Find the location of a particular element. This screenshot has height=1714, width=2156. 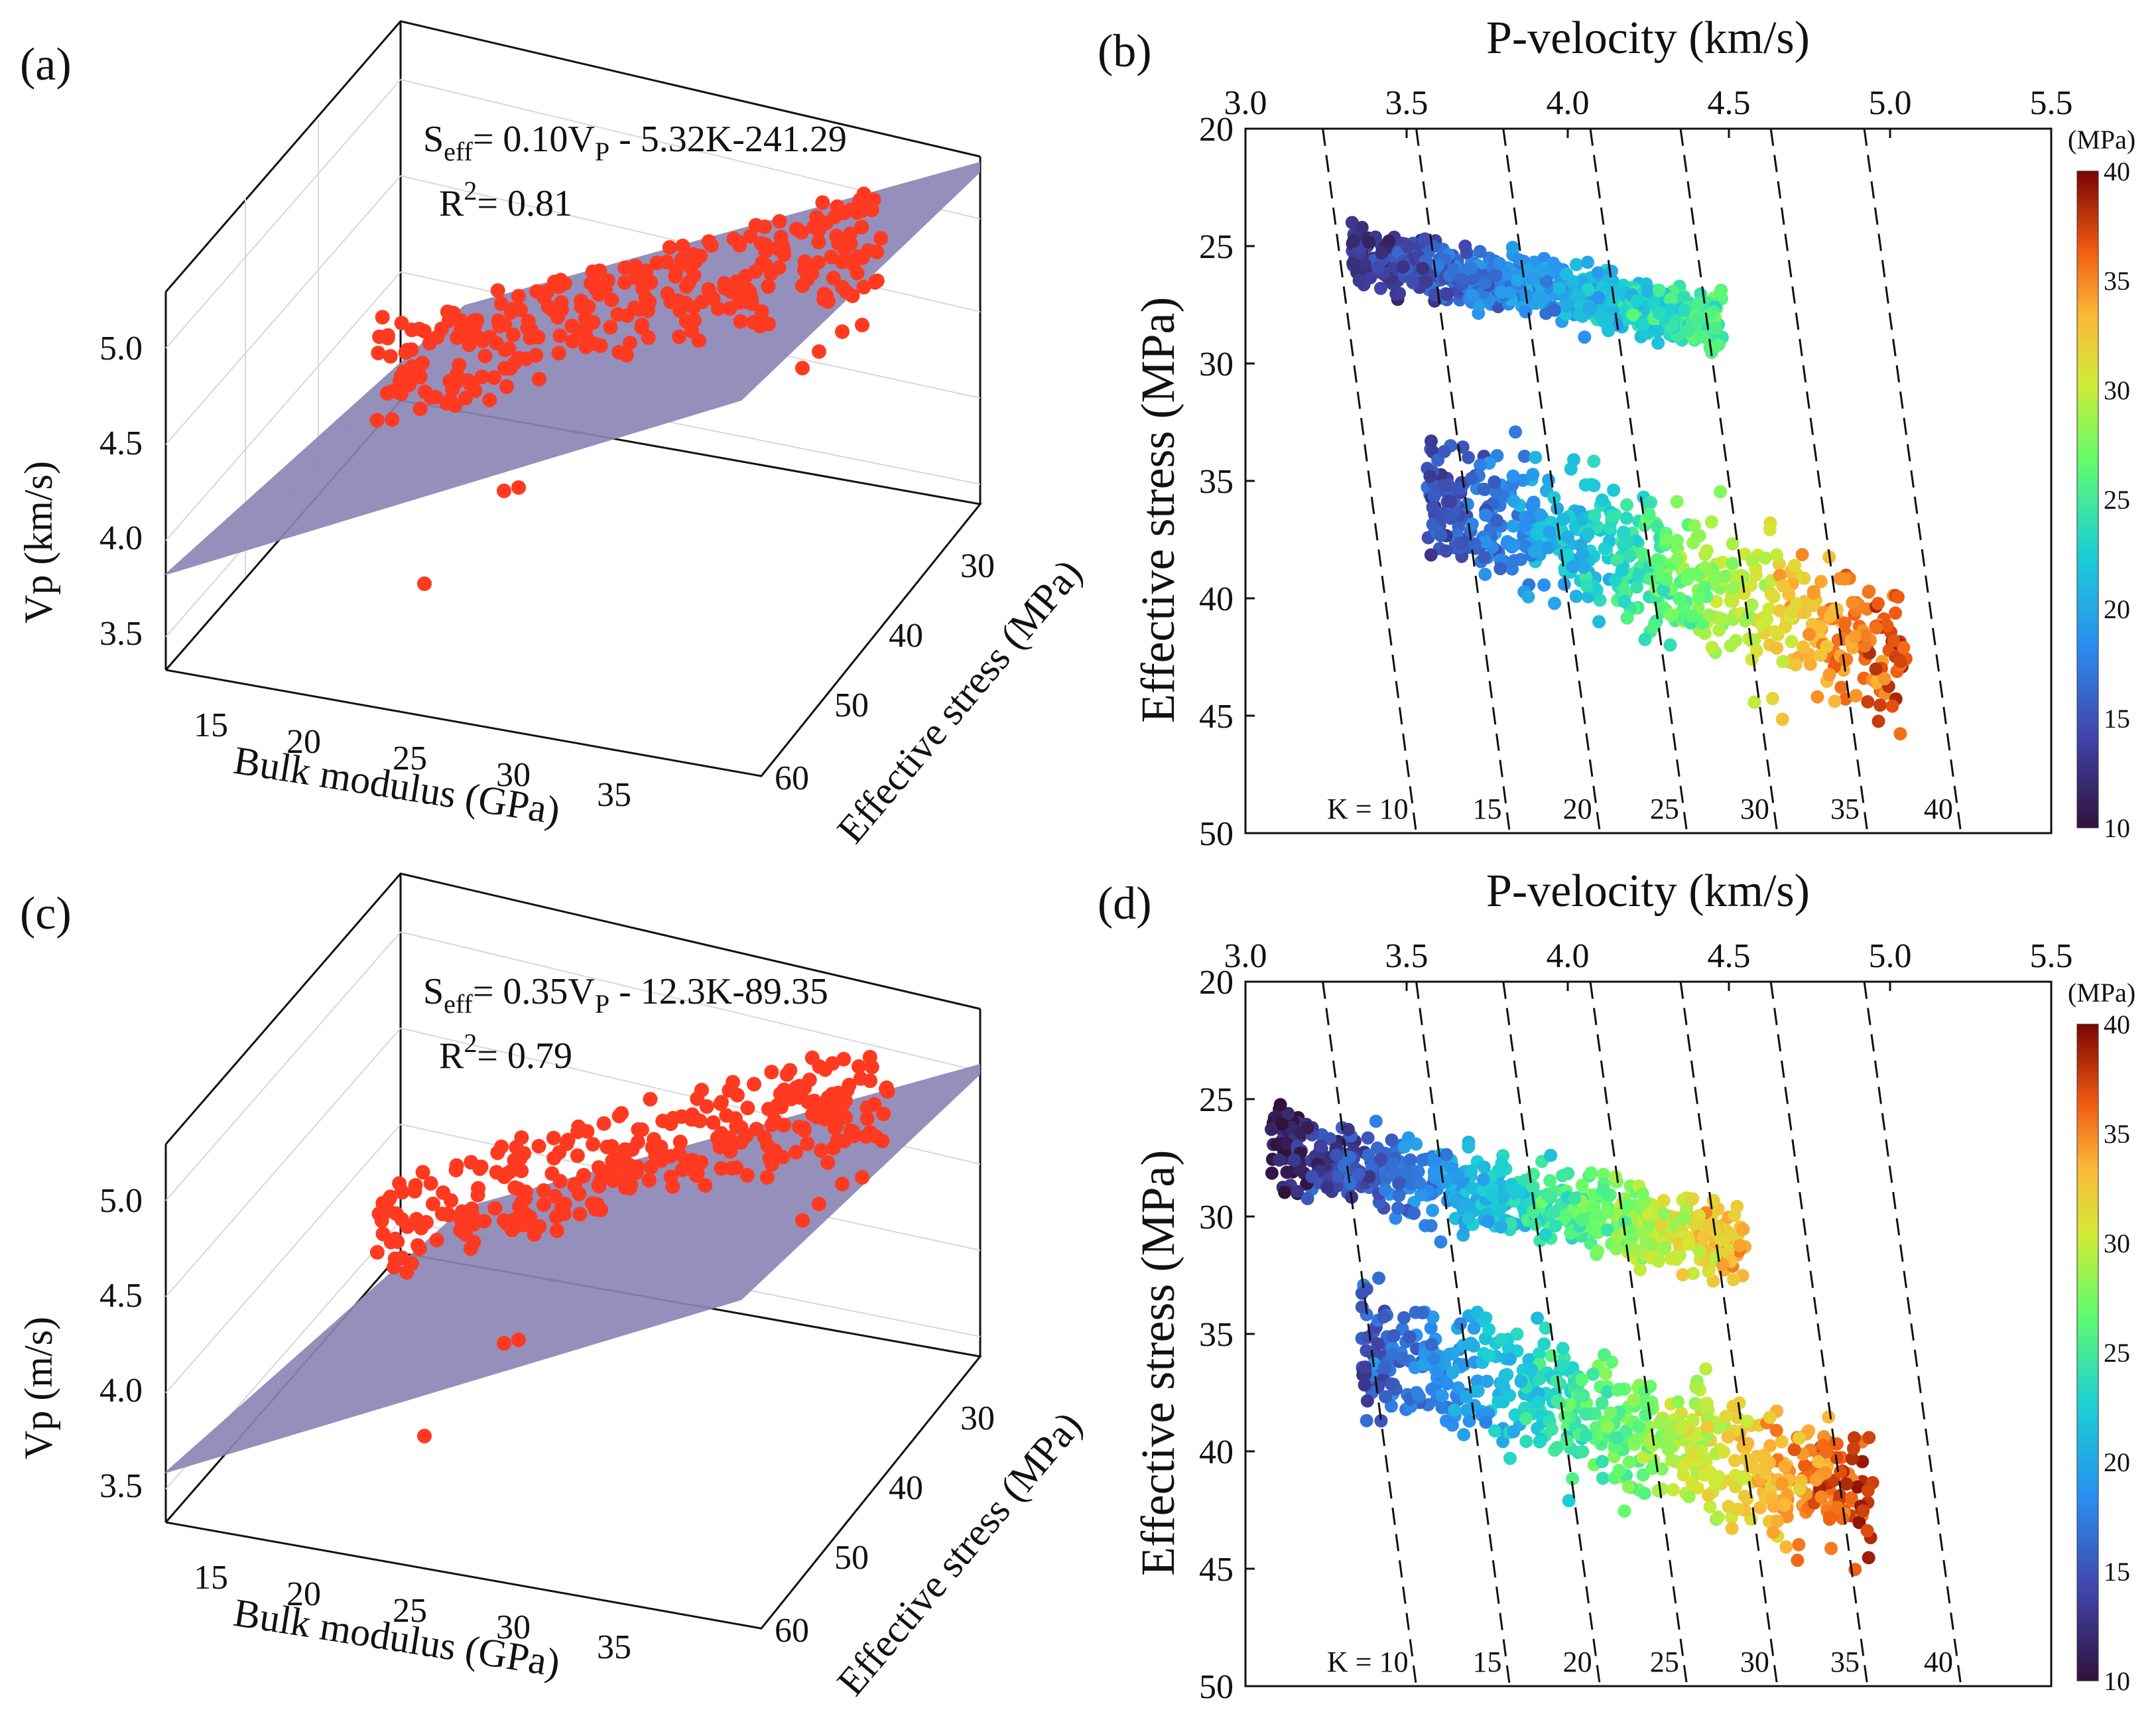

panel-c-ytick: 60 is located at coordinates (792, 1631).